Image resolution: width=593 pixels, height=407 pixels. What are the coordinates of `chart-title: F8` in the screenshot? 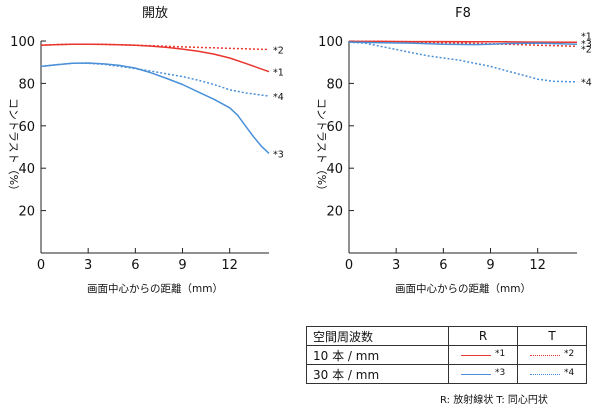 It's located at (463, 13).